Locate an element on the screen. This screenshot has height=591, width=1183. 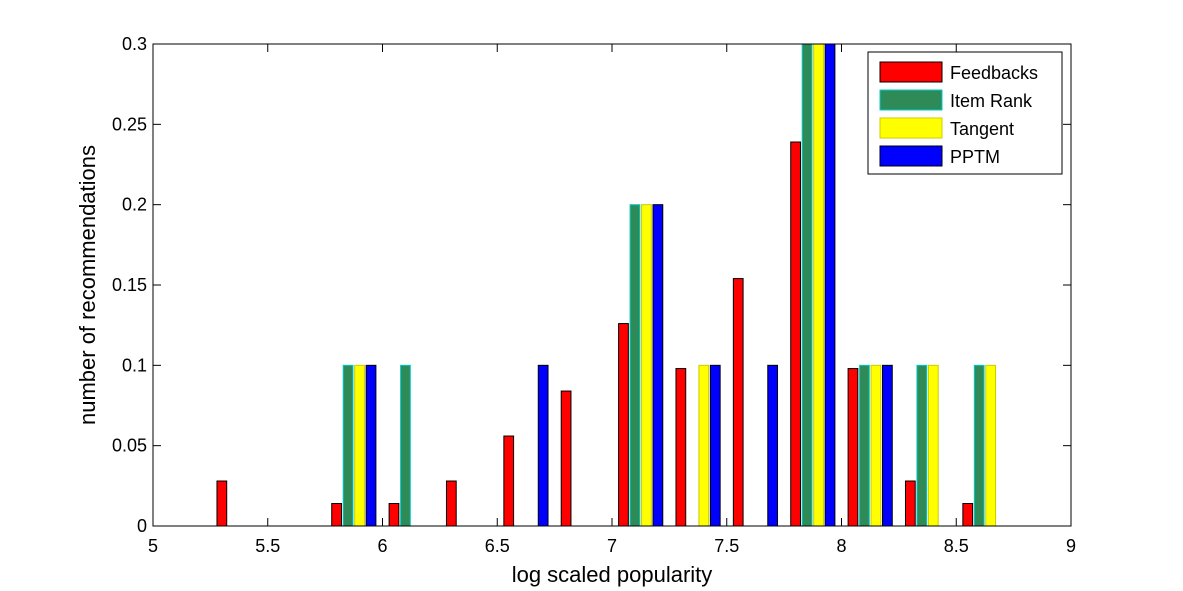
y-tick-label: 0.15 is located at coordinates (129, 285).